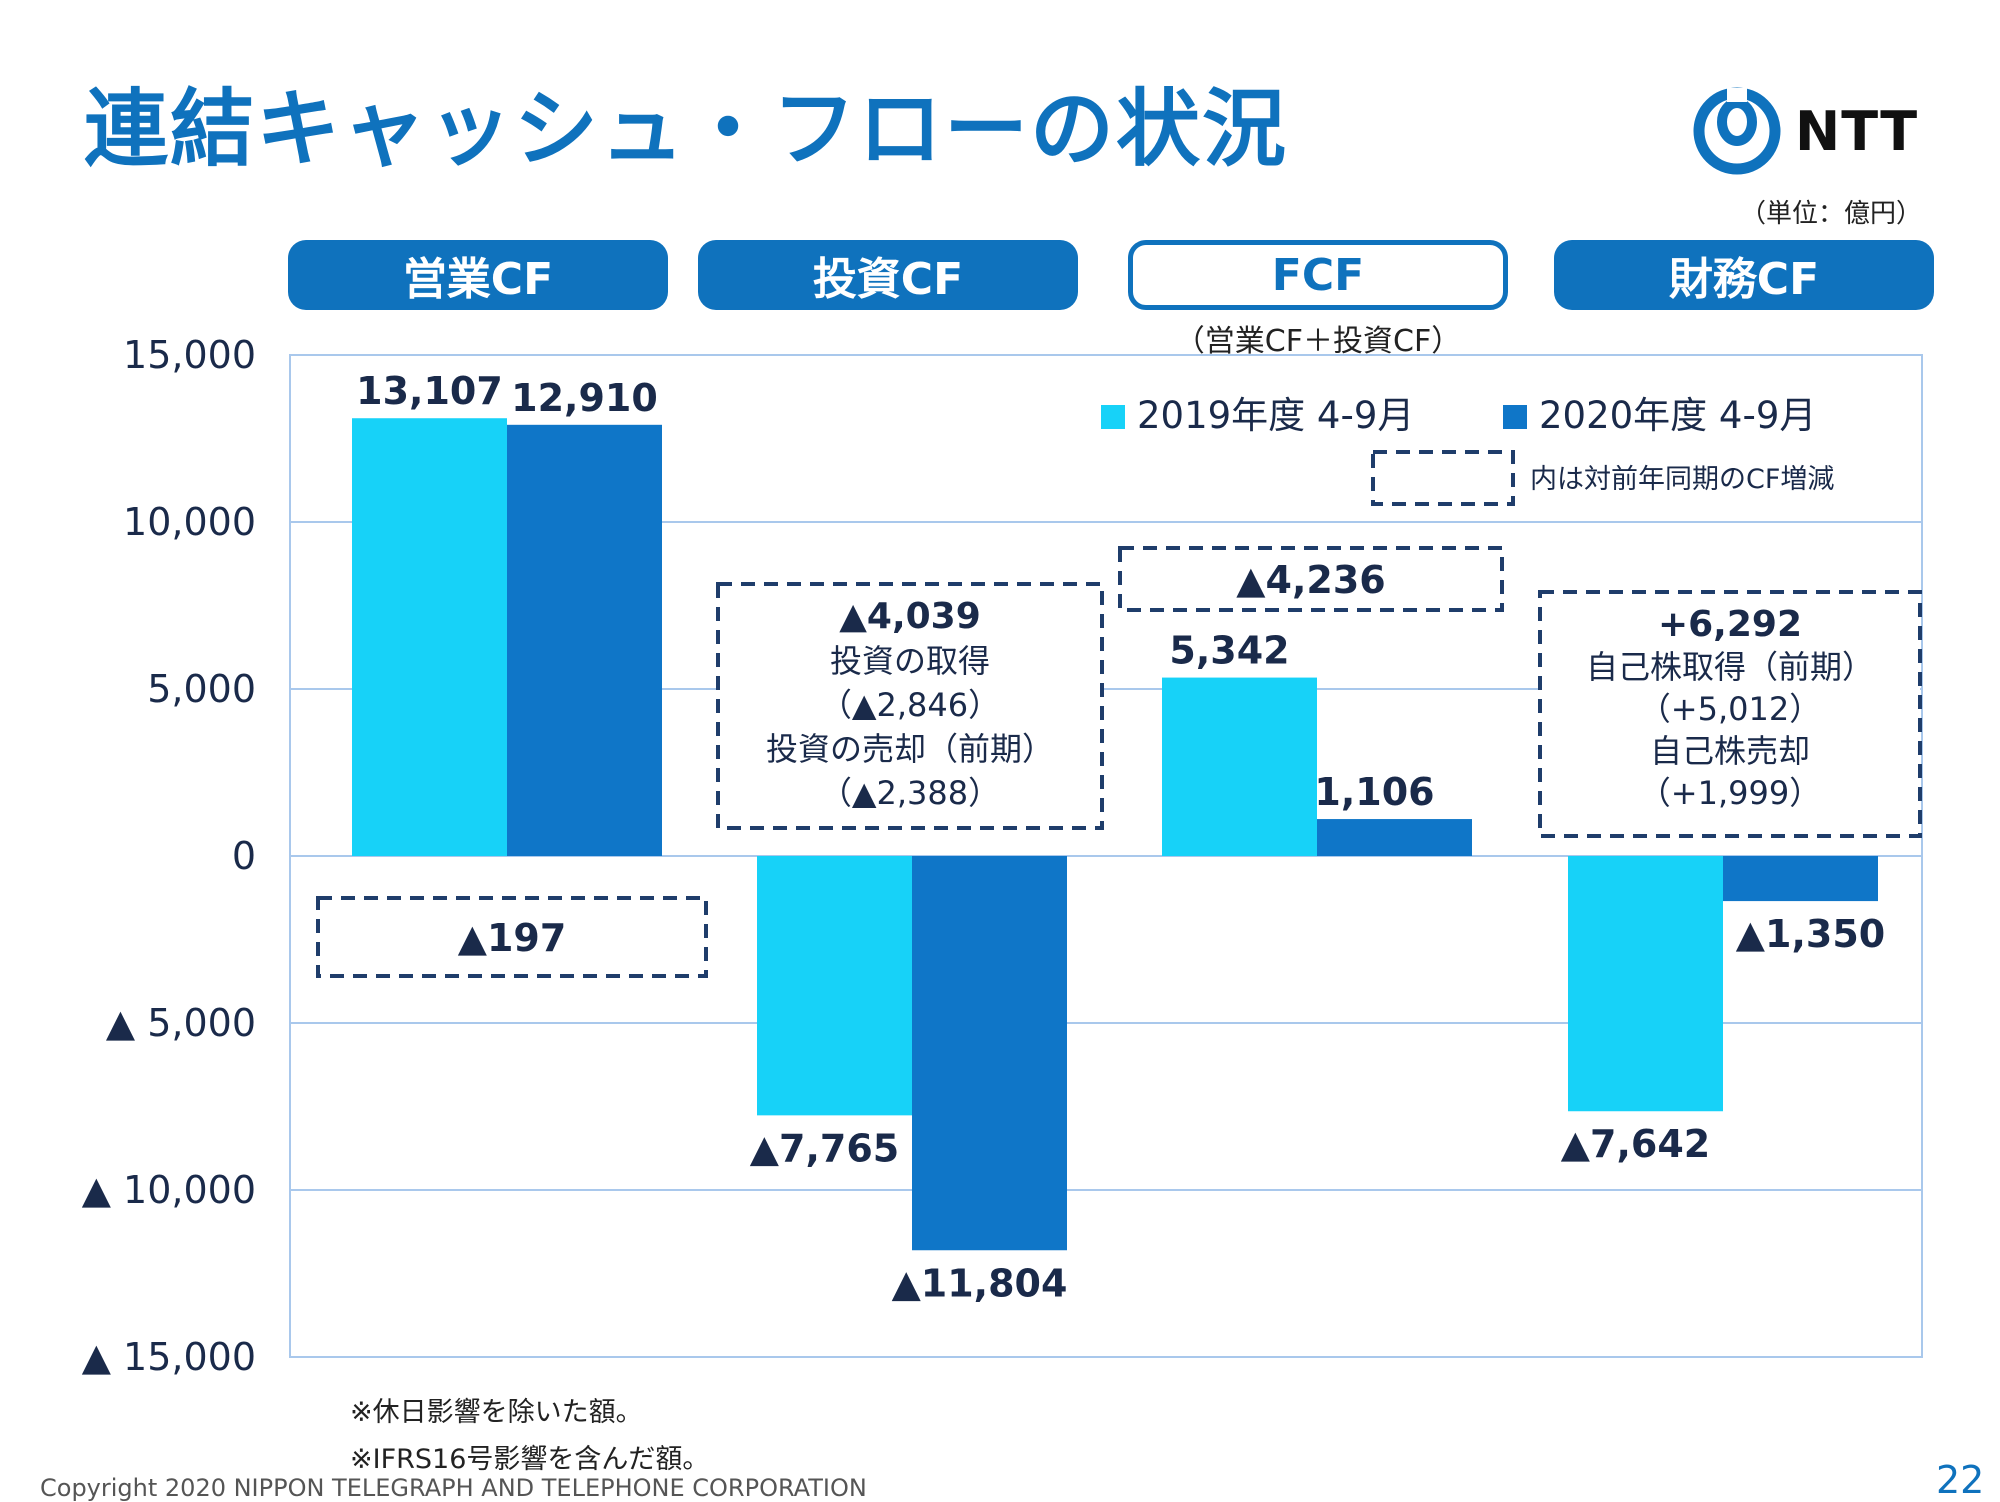 The height and width of the screenshot is (1502, 2000). What do you see at coordinates (910, 749) in the screenshot?
I see `annotation-text: 投資の売却（前期）` at bounding box center [910, 749].